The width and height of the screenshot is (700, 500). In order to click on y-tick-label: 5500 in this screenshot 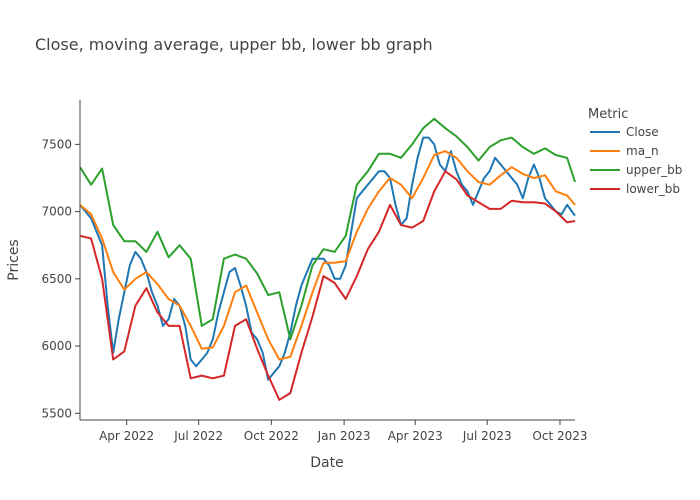, I will do `click(56, 413)`.